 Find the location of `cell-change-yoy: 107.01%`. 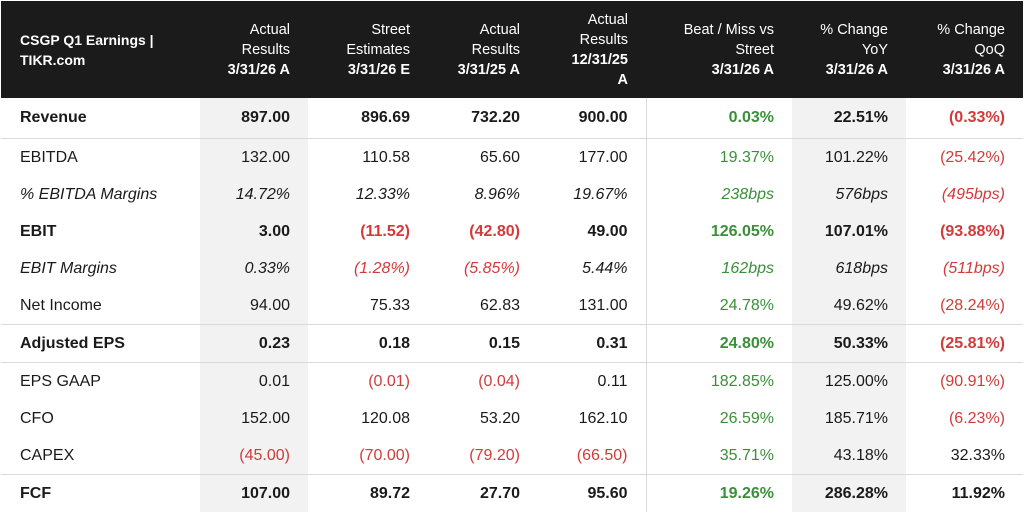

cell-change-yoy: 107.01% is located at coordinates (849, 231).